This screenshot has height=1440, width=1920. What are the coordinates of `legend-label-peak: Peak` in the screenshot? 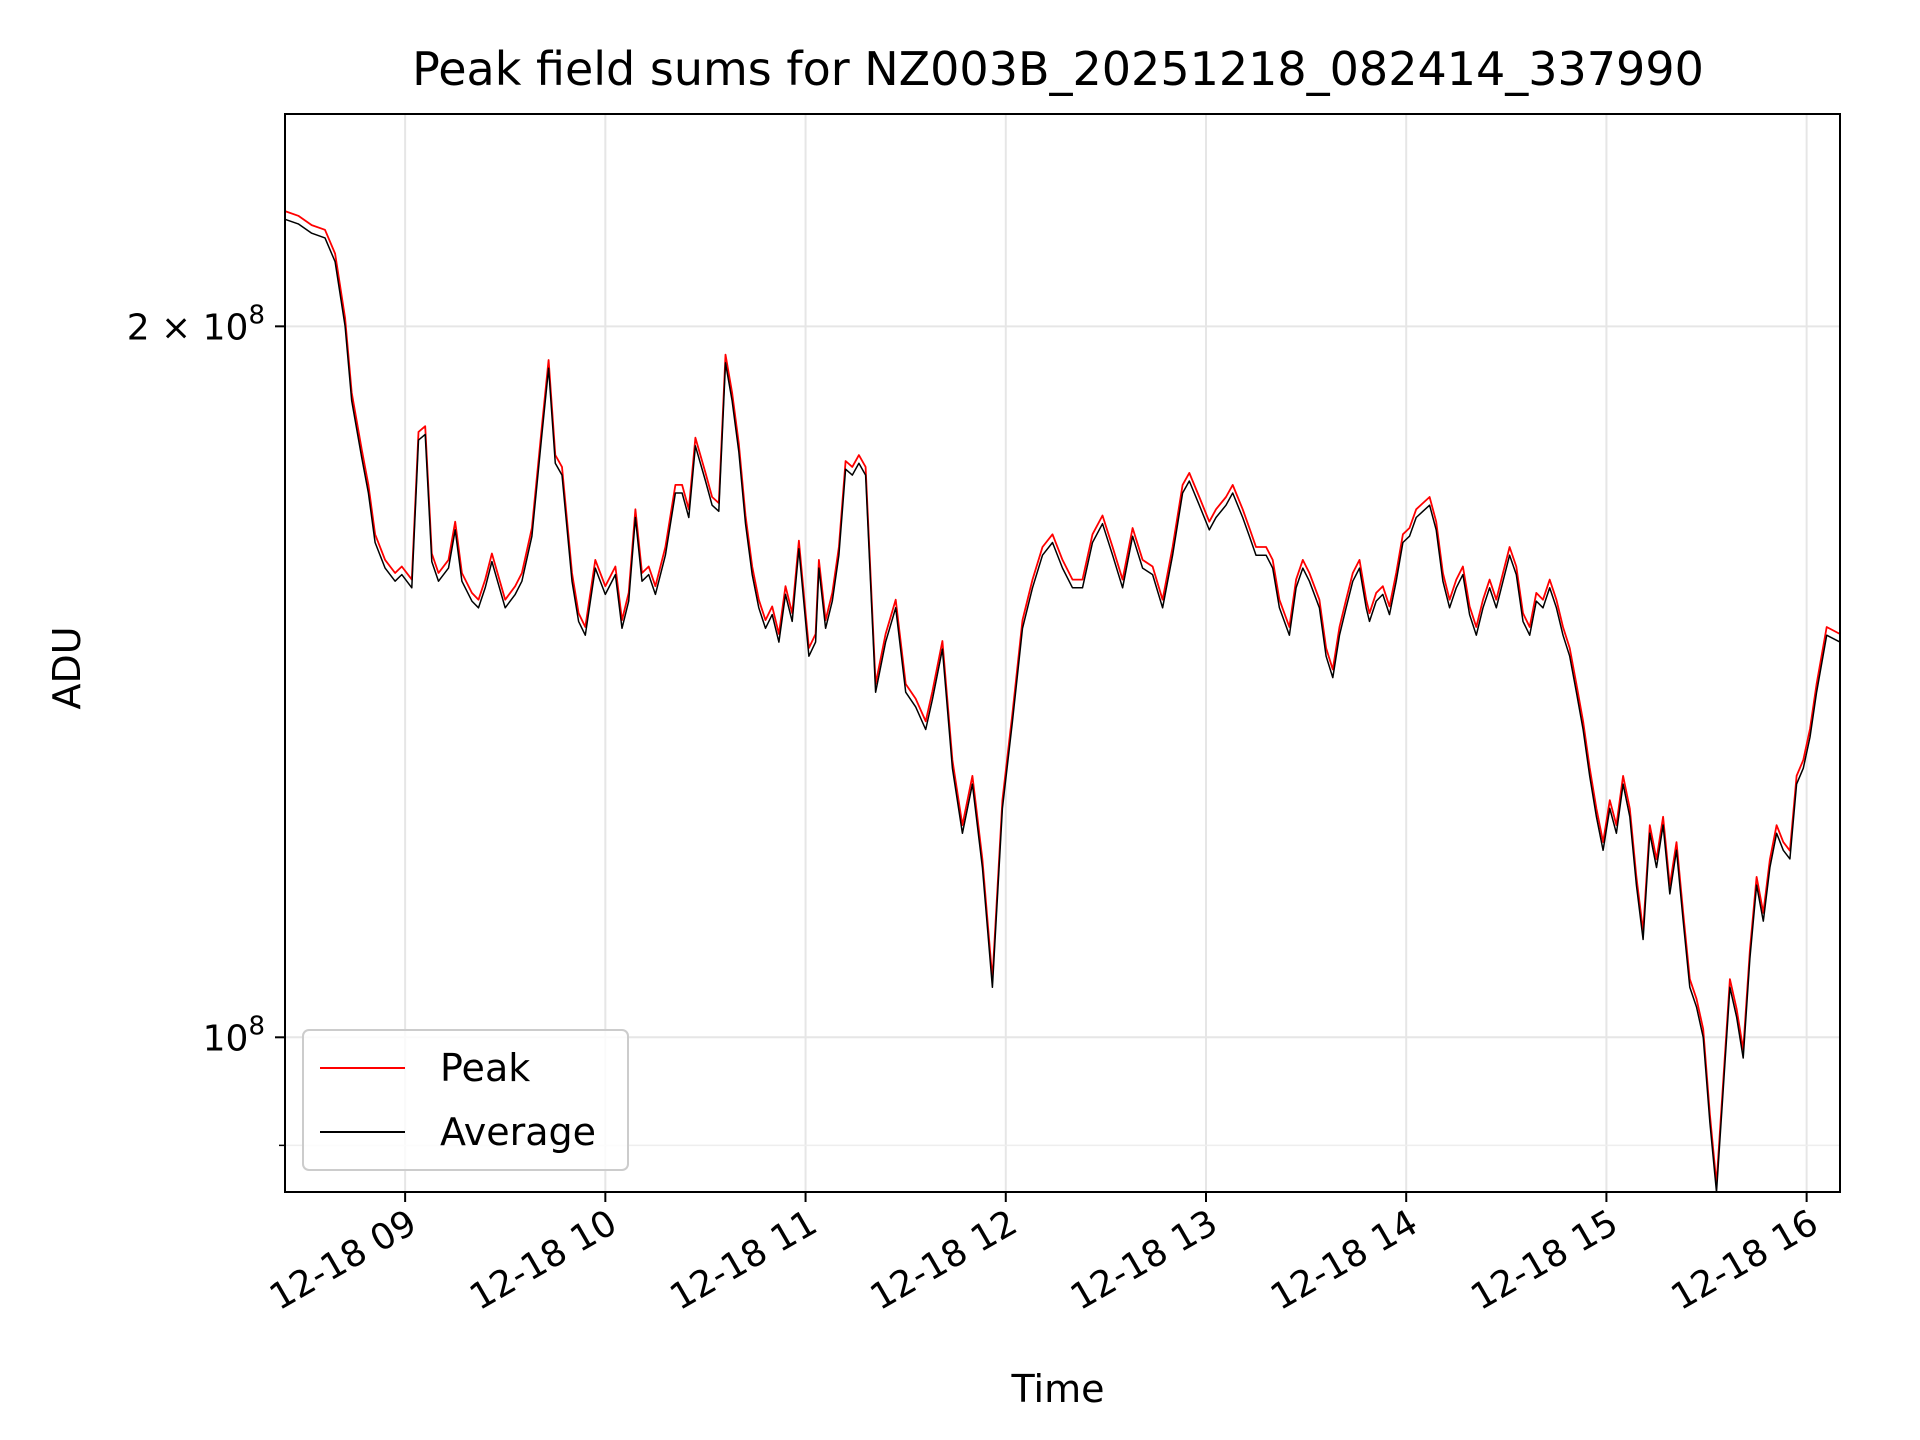 It's located at (485, 1068).